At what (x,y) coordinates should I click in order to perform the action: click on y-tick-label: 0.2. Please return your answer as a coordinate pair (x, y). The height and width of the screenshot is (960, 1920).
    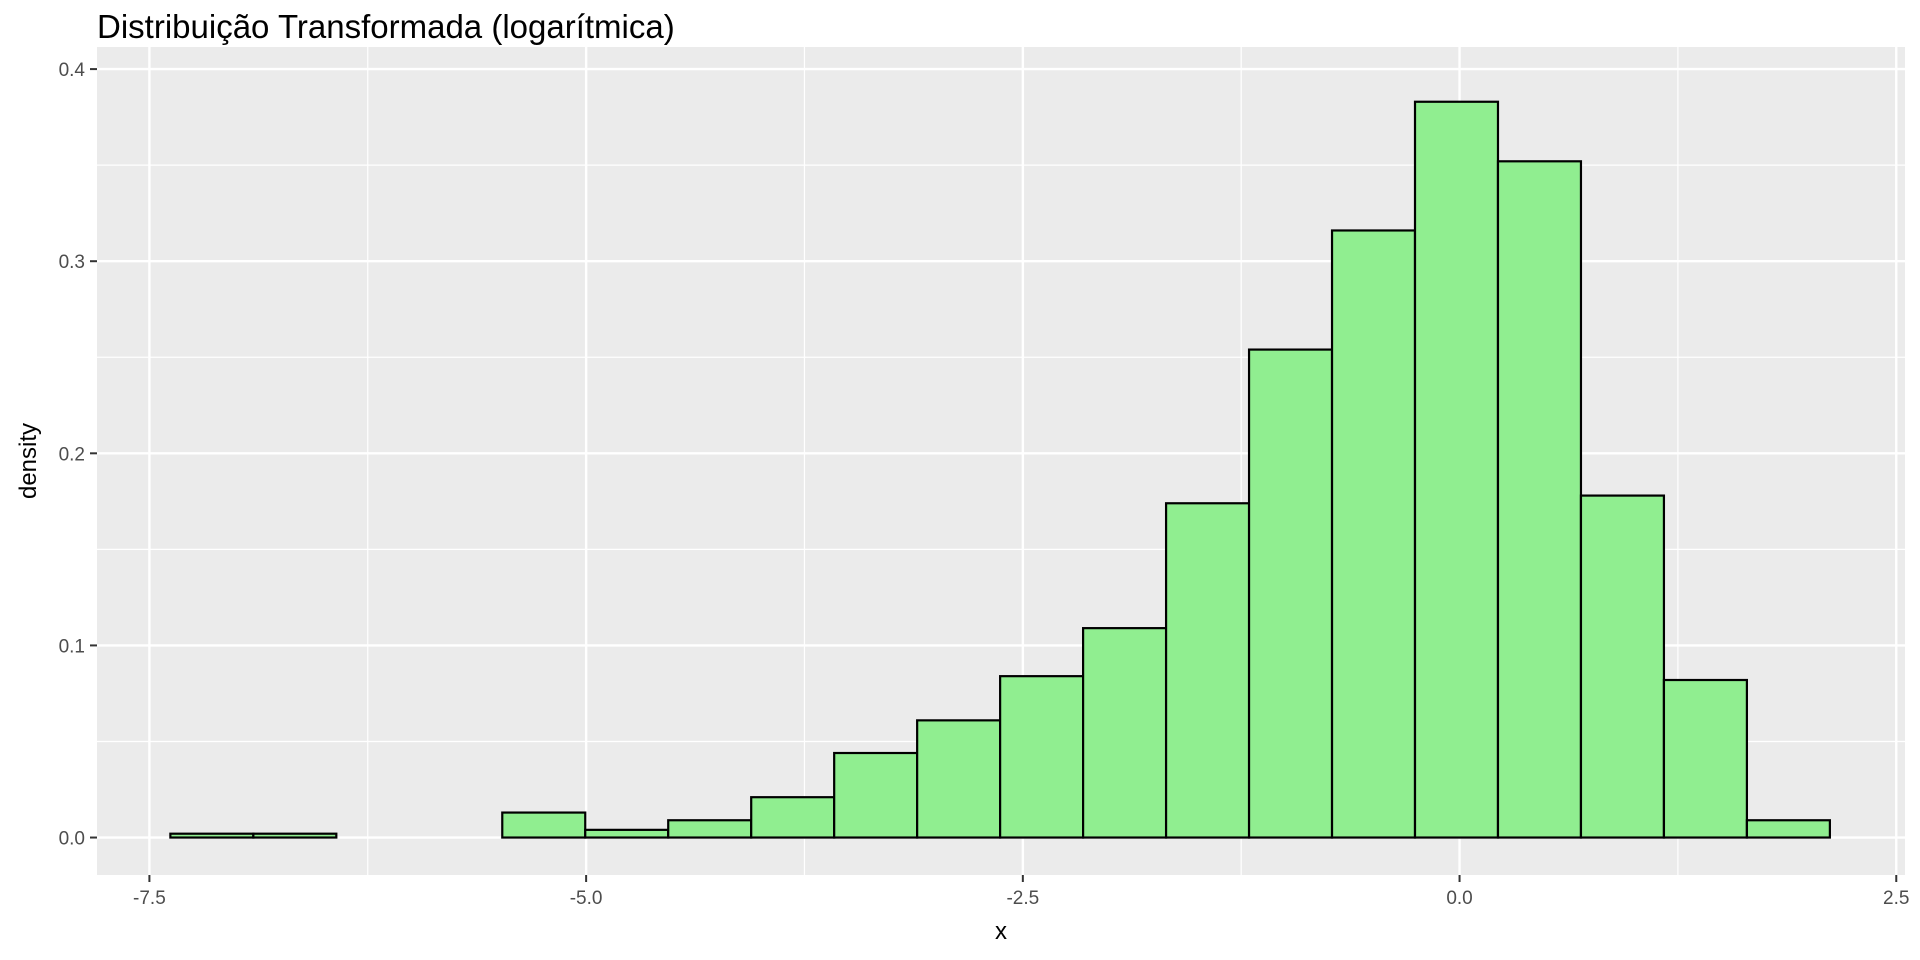
    Looking at the image, I should click on (72, 454).